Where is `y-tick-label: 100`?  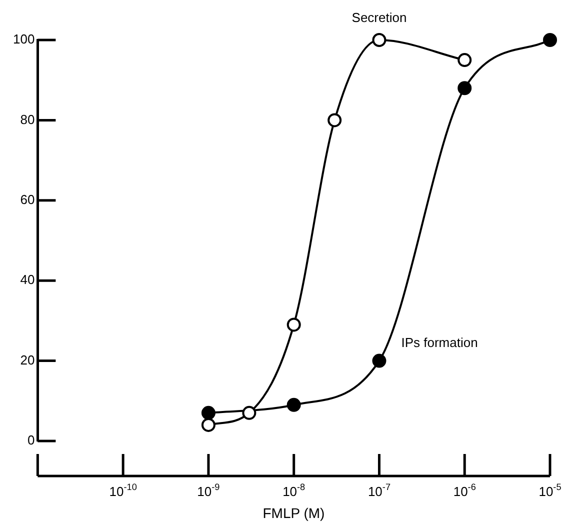
y-tick-label: 100 is located at coordinates (23, 39).